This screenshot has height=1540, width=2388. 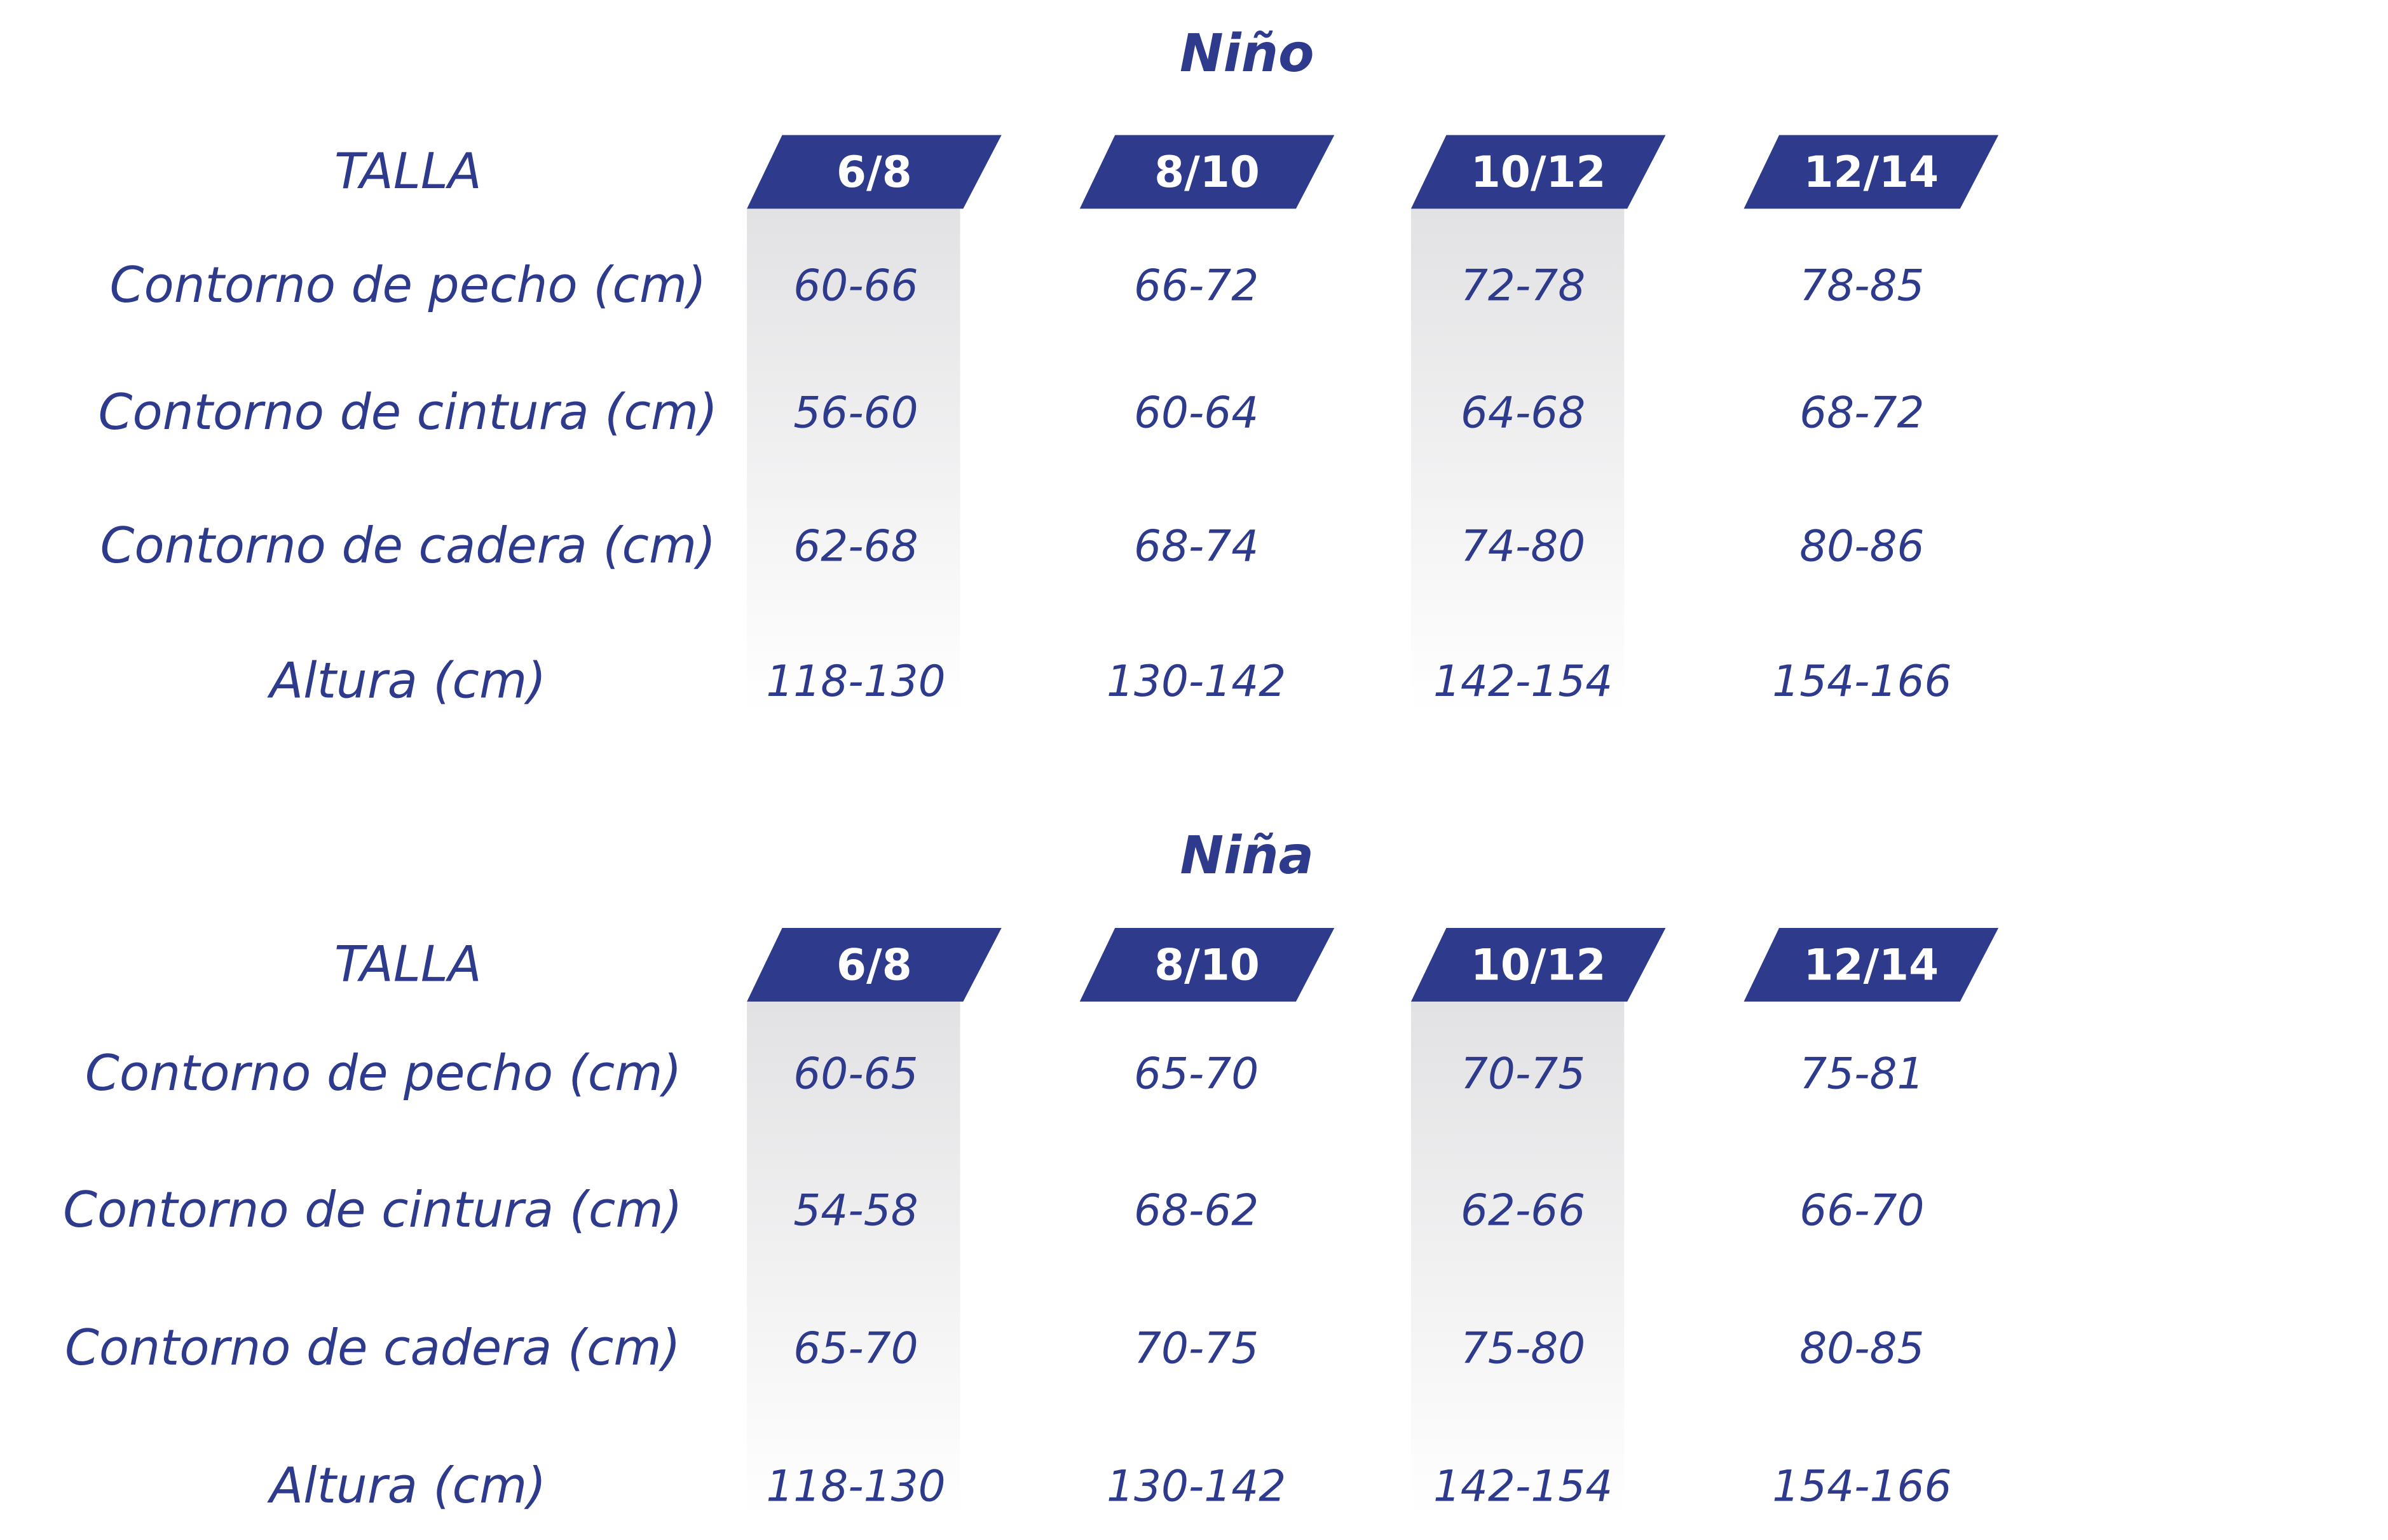 What do you see at coordinates (856, 546) in the screenshot?
I see `cell-value: 62-68` at bounding box center [856, 546].